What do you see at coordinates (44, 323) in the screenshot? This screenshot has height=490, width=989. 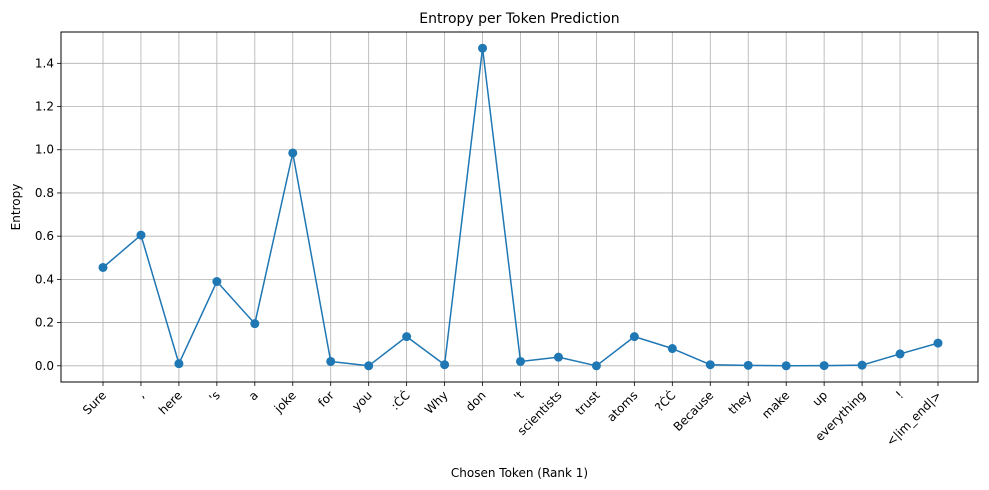 I see `y-tick-label: 0.2` at bounding box center [44, 323].